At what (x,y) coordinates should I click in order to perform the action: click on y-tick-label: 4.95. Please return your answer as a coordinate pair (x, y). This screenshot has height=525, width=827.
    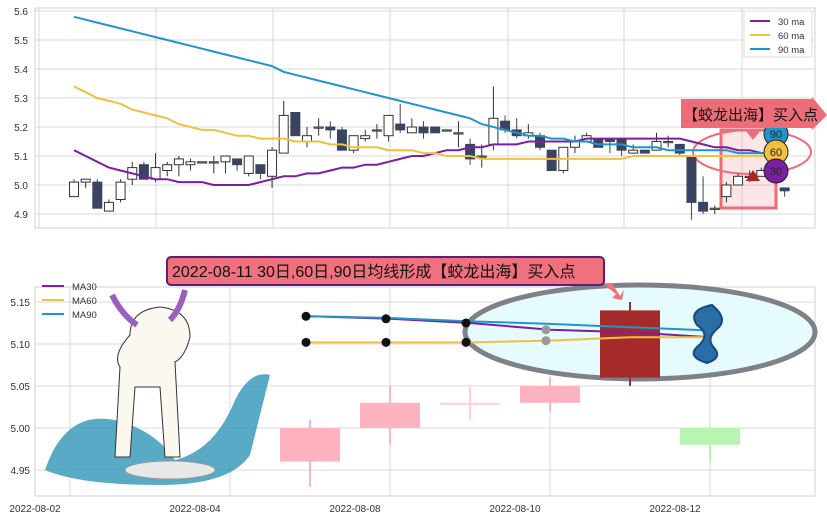
    Looking at the image, I should click on (21, 471).